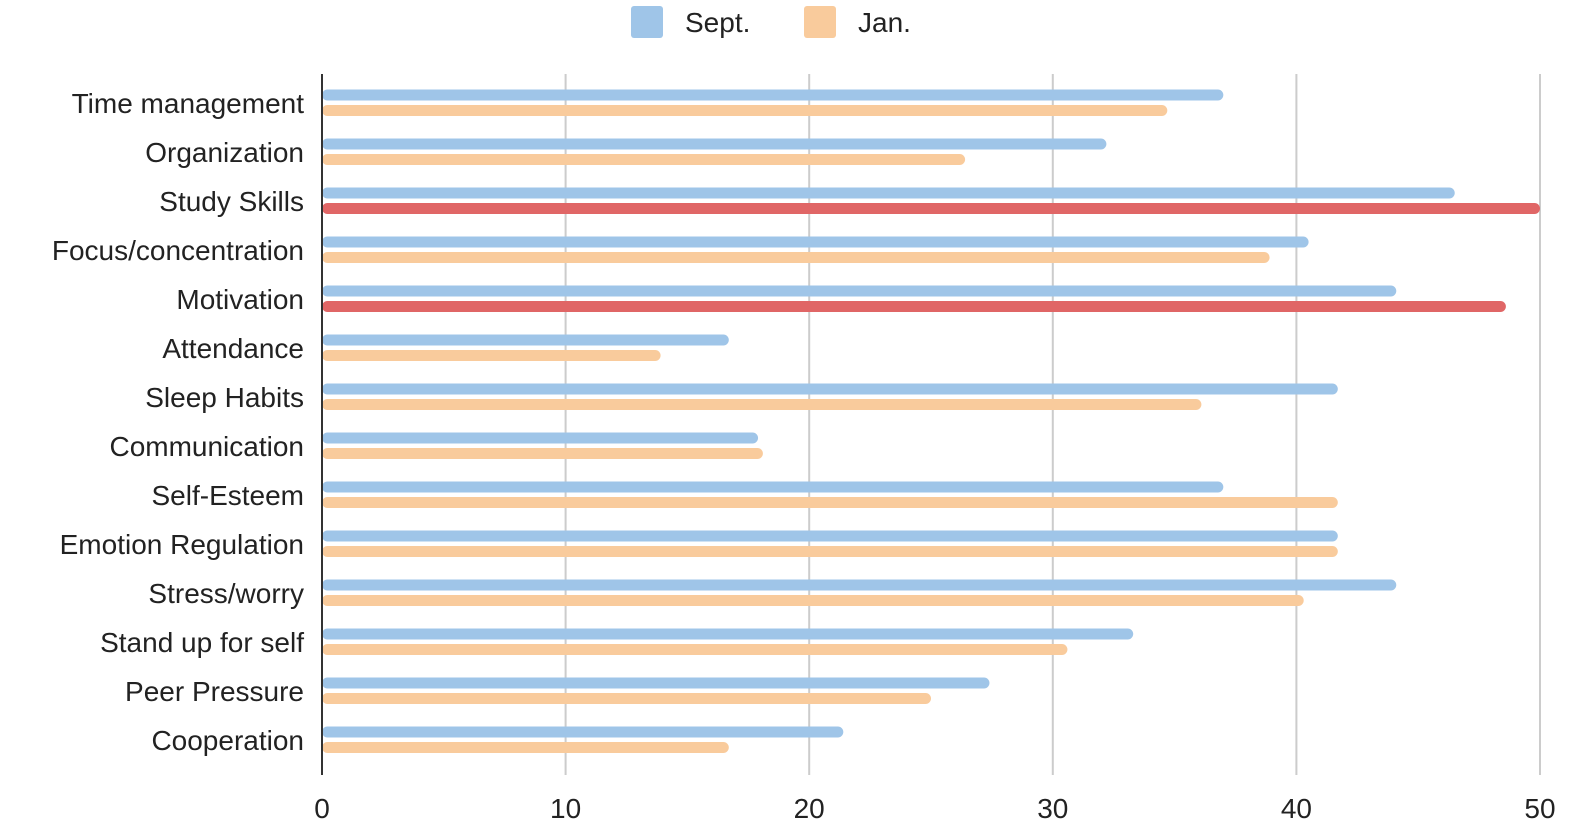 The width and height of the screenshot is (1583, 829). Describe the element at coordinates (728, 634) in the screenshot. I see `bar-sept-stand-up-for-self` at that location.